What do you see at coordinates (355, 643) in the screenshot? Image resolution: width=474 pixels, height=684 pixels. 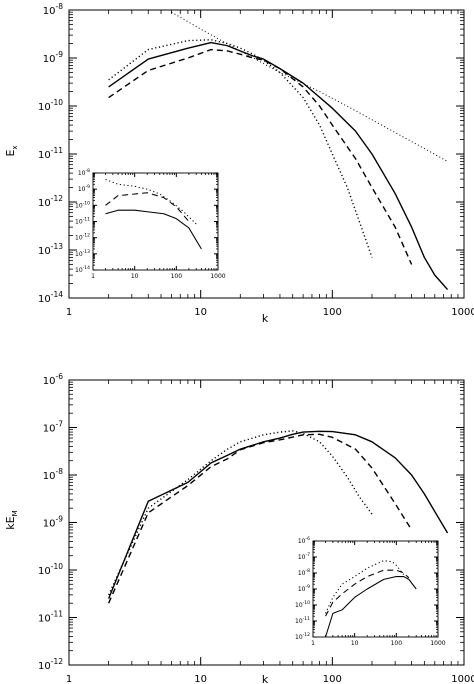 I see `bottom-panel-inset-x-tick-label: 10` at bounding box center [355, 643].